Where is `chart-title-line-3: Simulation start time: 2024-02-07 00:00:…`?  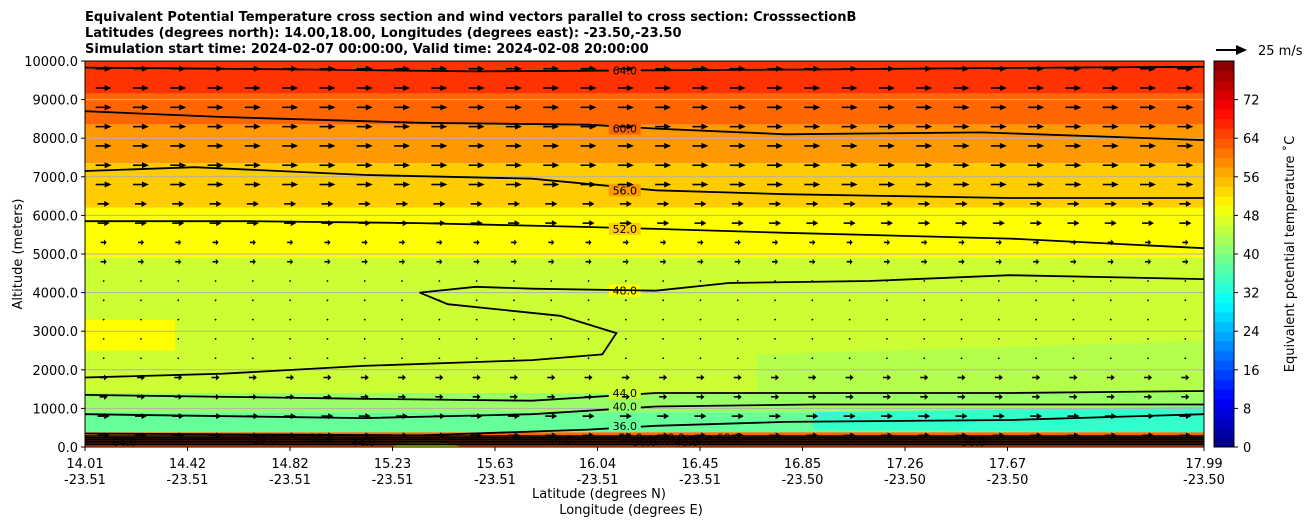
chart-title-line-3: Simulation start time: 2024-02-07 00:00:… is located at coordinates (367, 49).